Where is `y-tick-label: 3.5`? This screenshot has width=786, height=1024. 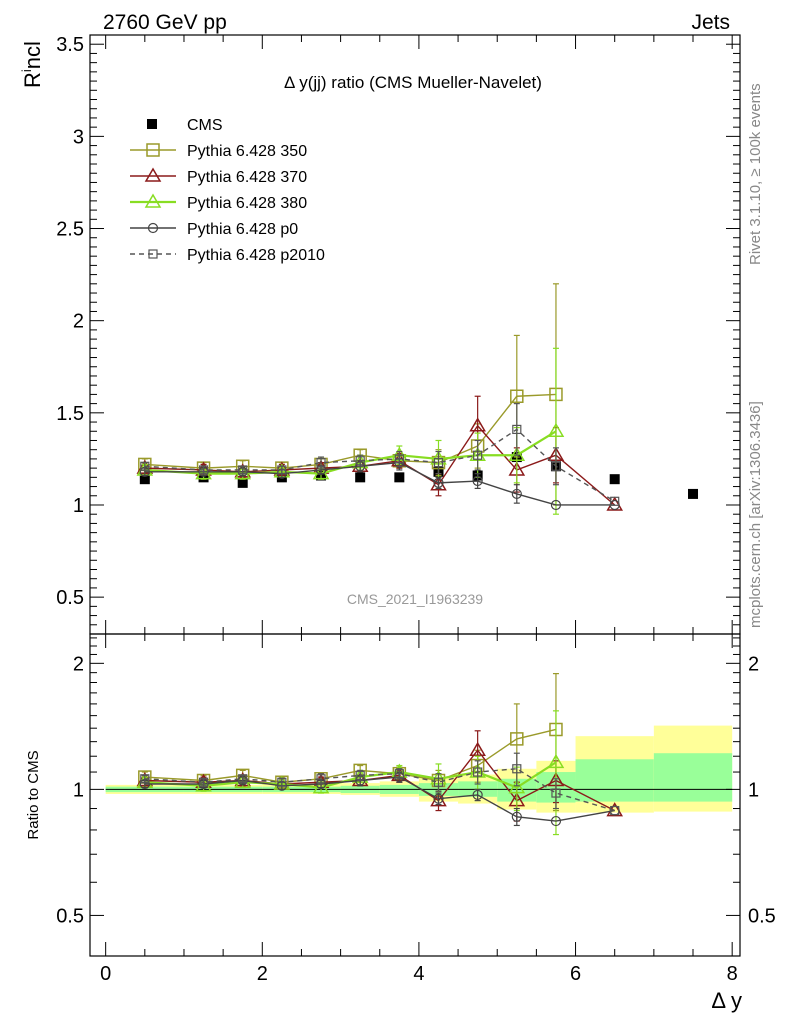 y-tick-label: 3.5 is located at coordinates (70, 45).